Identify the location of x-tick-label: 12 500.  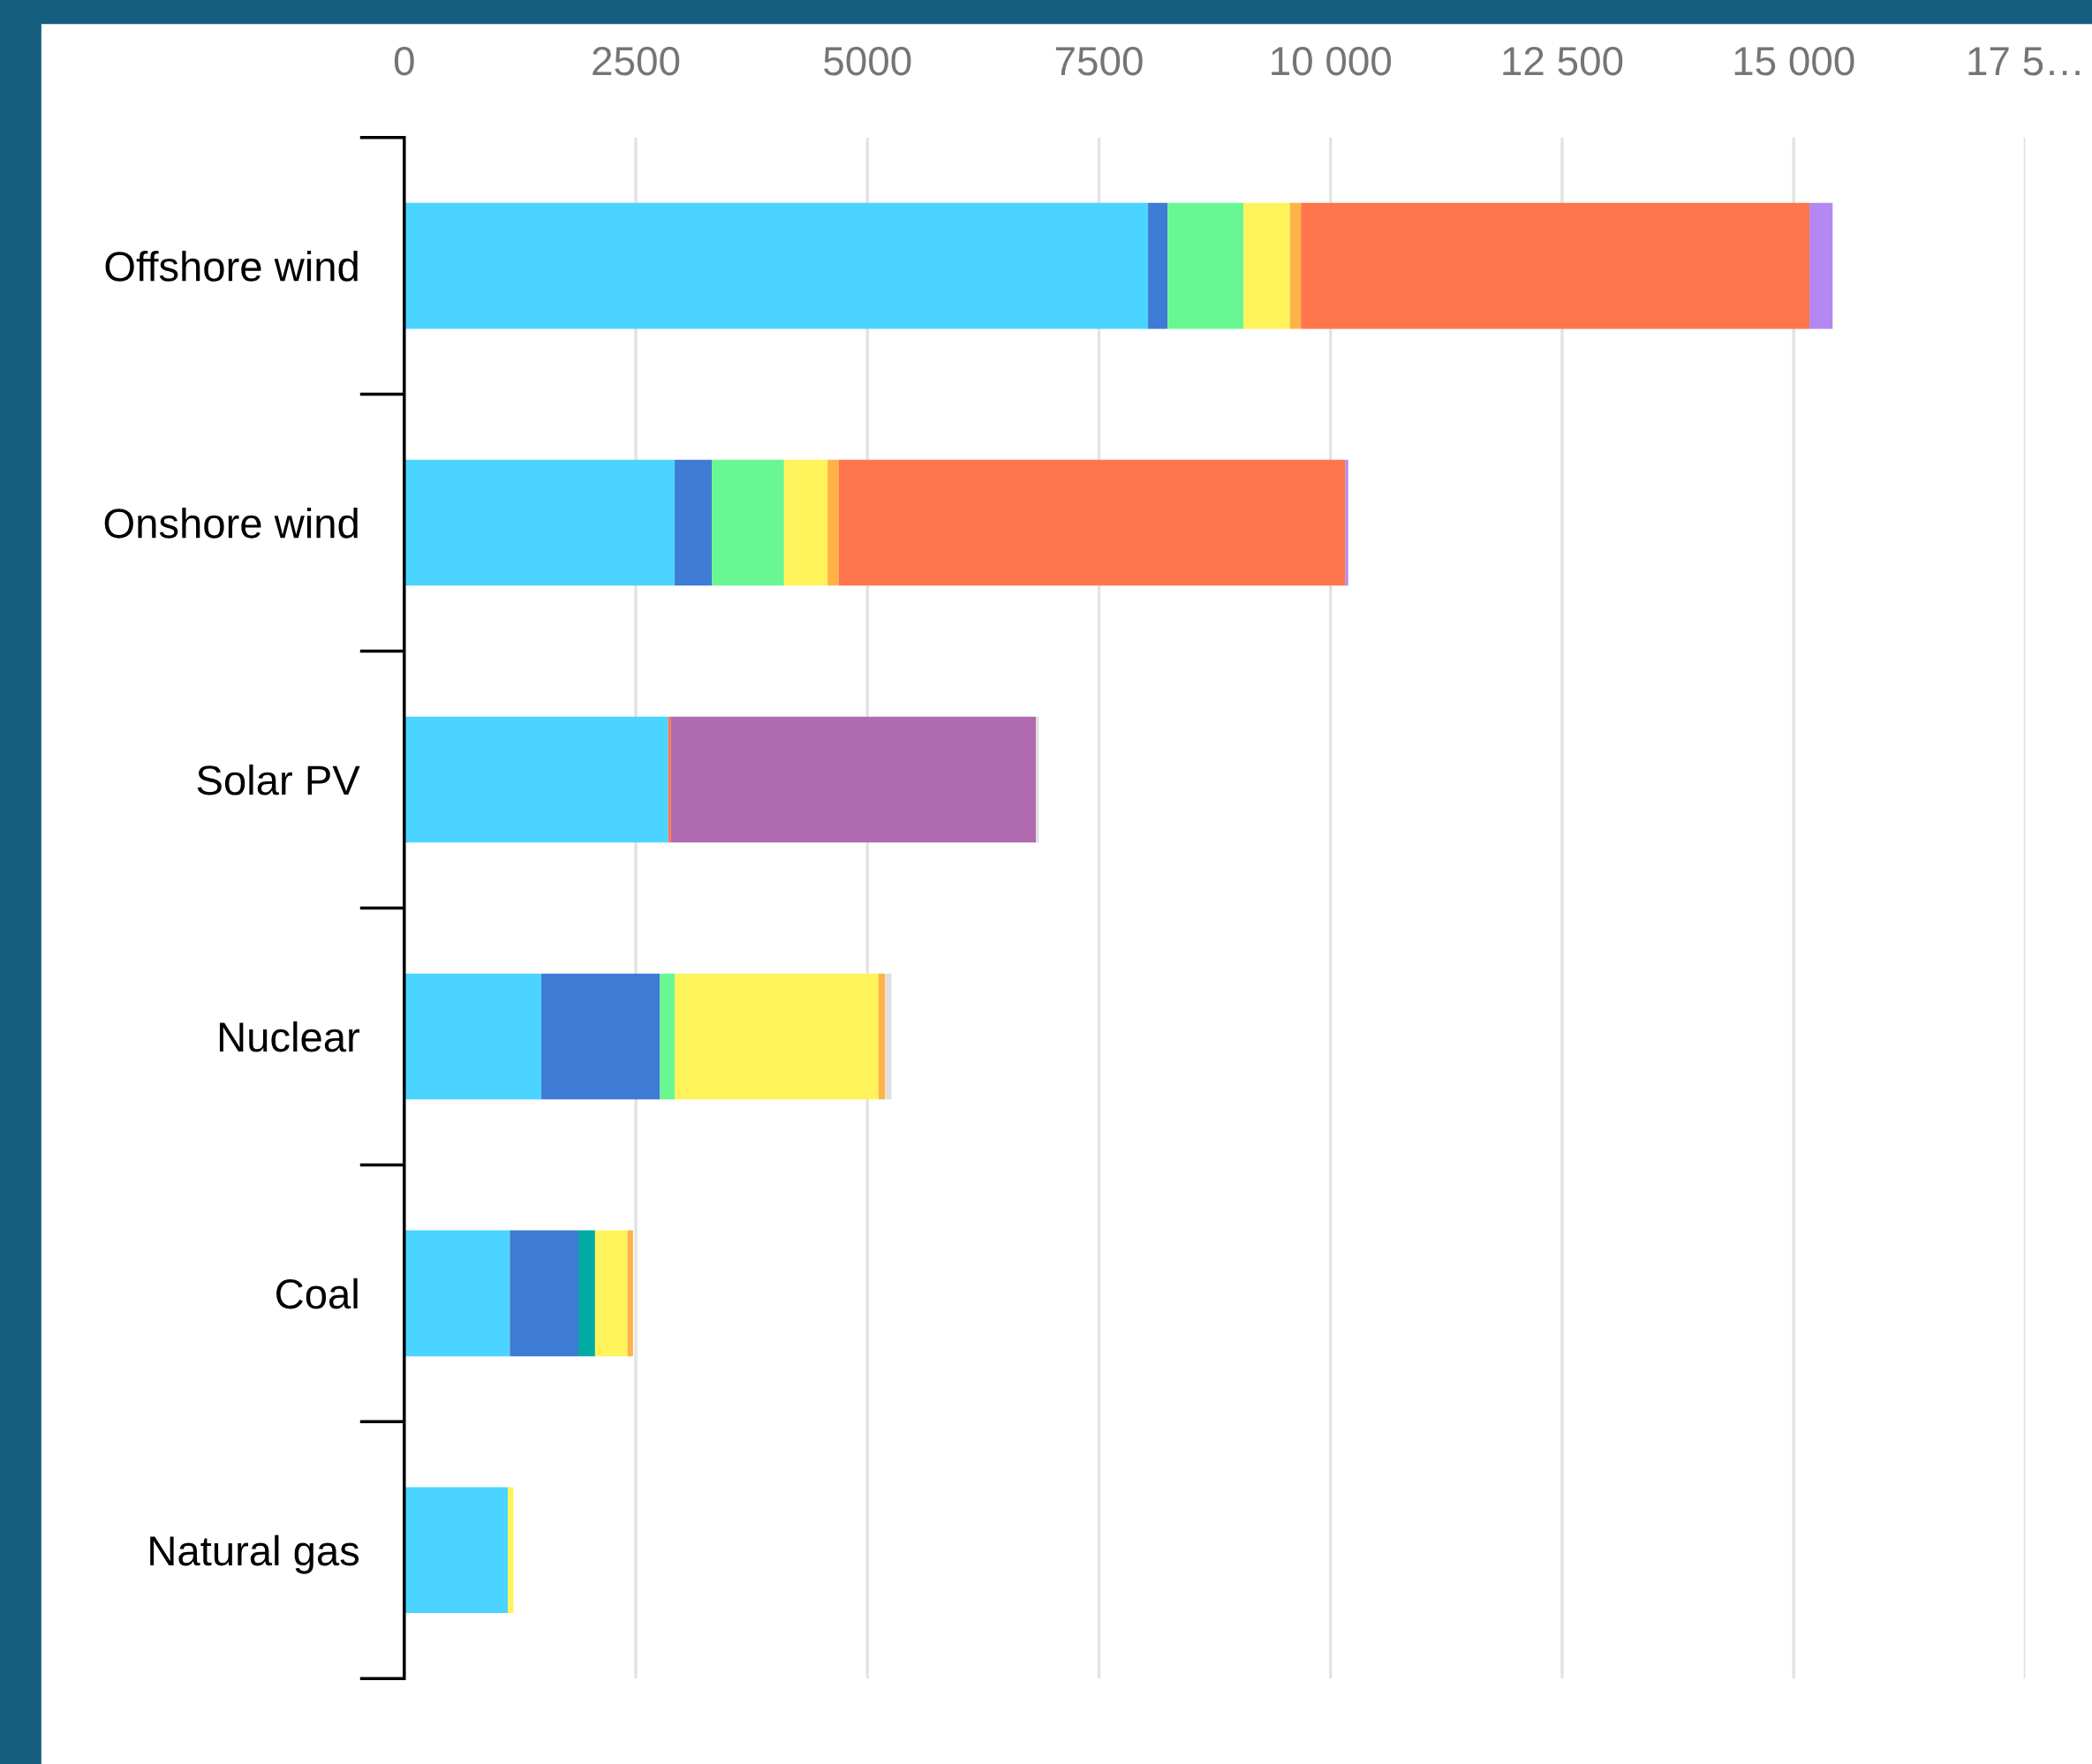
(1563, 62).